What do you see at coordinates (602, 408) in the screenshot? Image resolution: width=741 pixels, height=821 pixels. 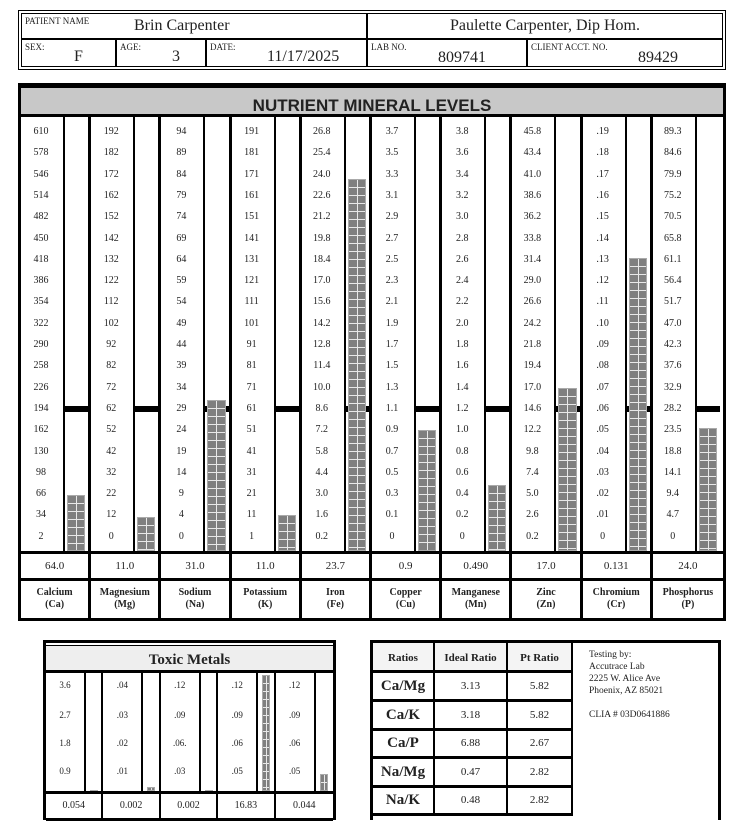 I see `scale-tick-label: .06` at bounding box center [602, 408].